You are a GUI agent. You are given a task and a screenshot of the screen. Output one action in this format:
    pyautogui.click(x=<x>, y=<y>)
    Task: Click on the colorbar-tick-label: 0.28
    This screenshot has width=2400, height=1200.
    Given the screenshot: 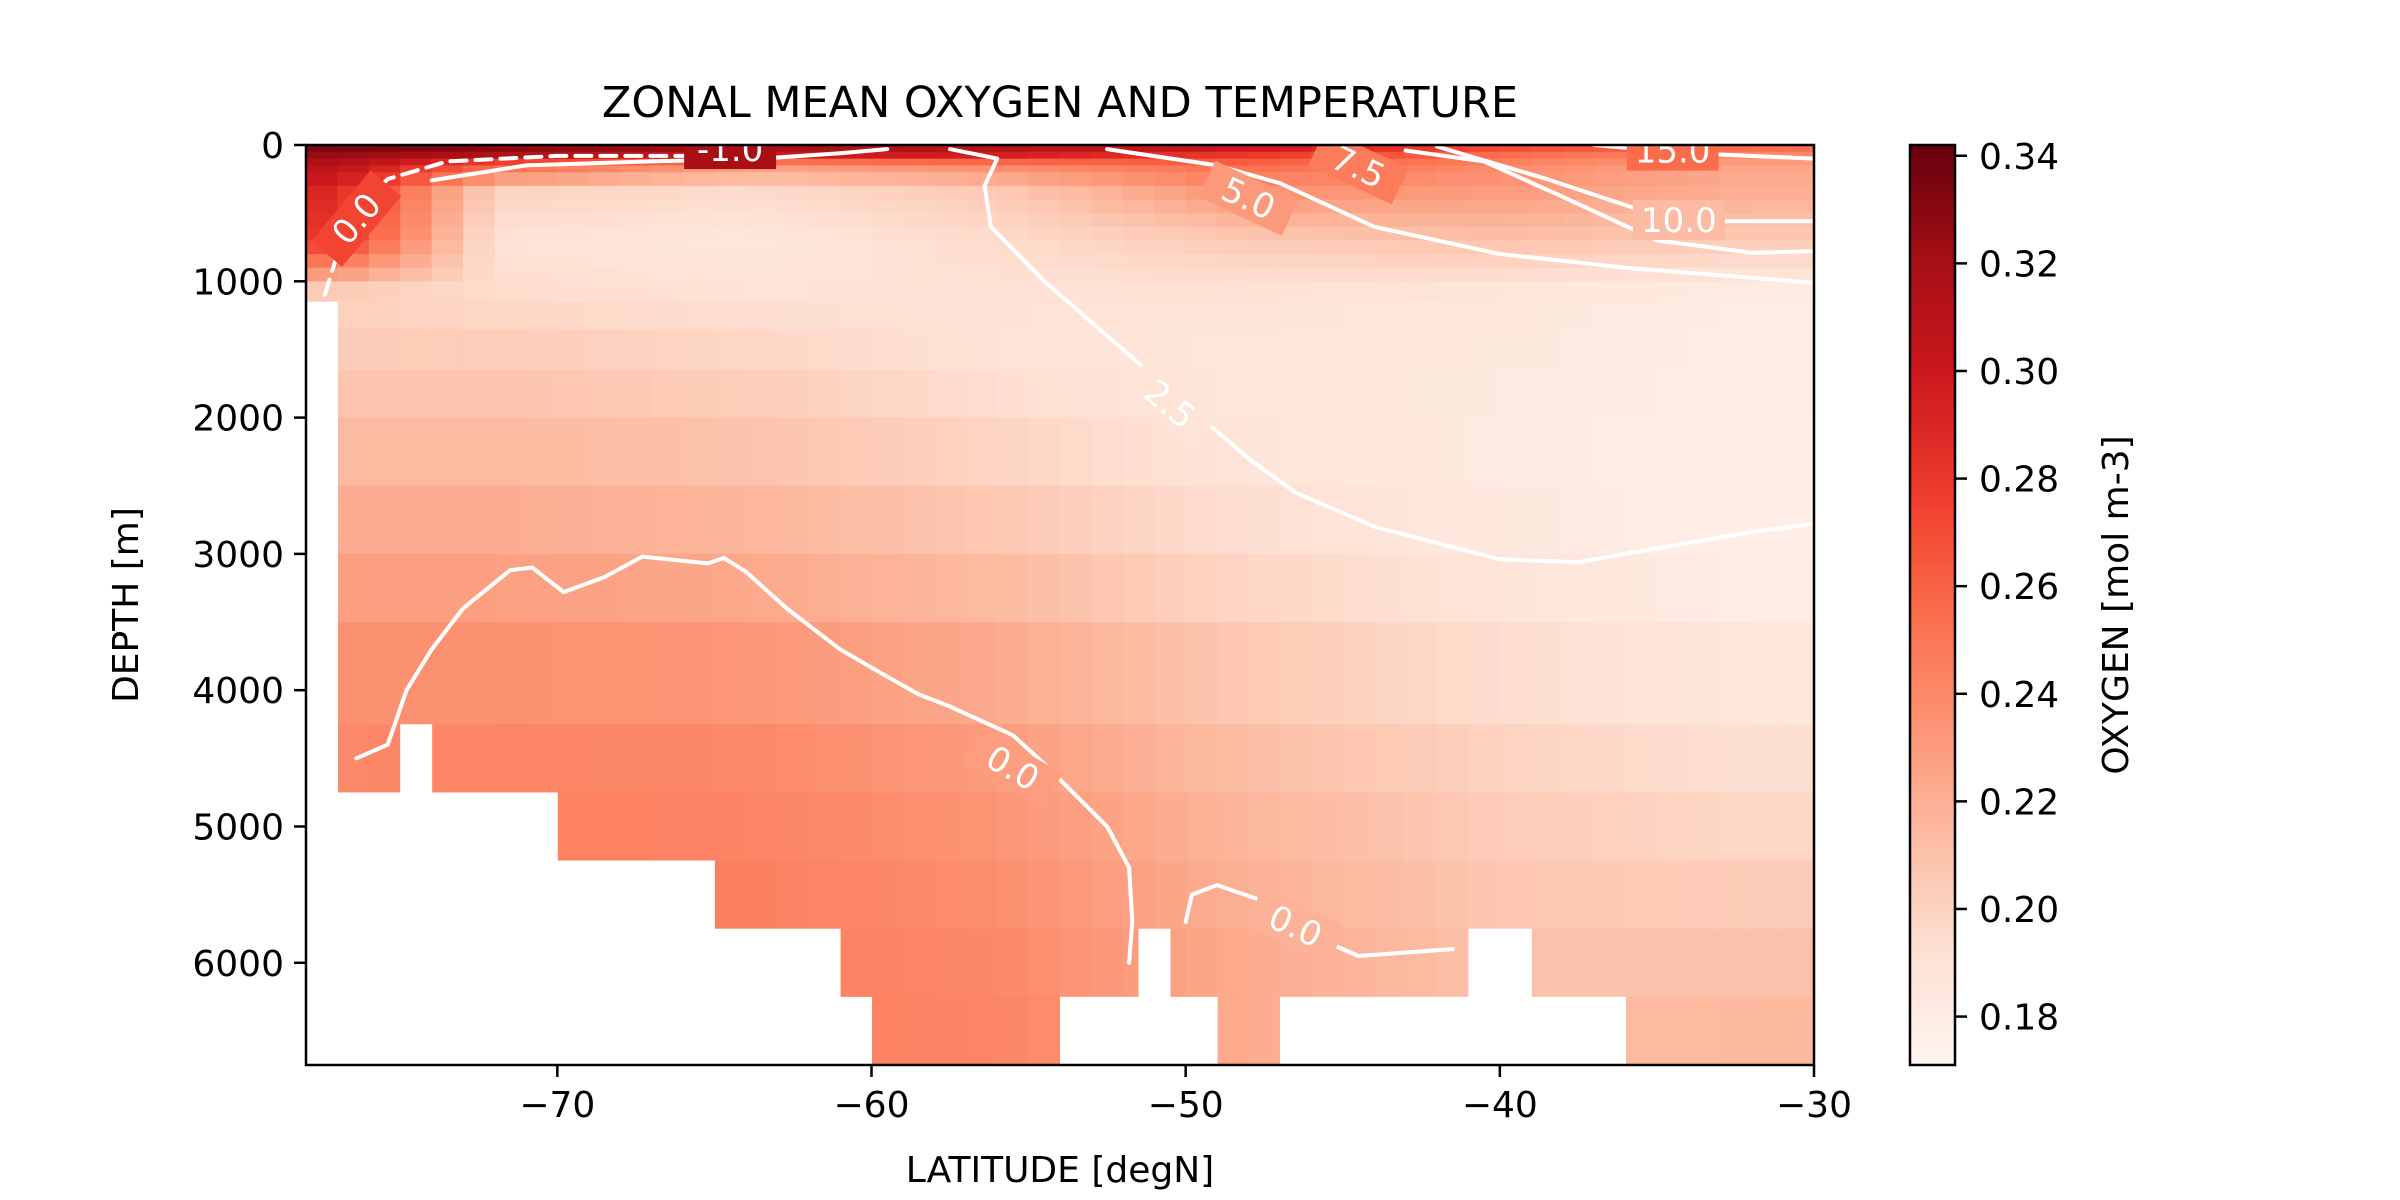 What is the action you would take?
    pyautogui.click(x=2019, y=480)
    